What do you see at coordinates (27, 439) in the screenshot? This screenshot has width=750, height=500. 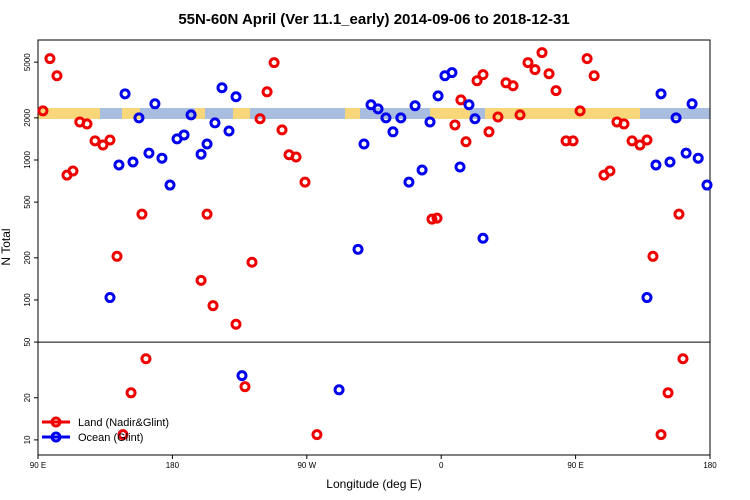 I see `y-tick-label: 10` at bounding box center [27, 439].